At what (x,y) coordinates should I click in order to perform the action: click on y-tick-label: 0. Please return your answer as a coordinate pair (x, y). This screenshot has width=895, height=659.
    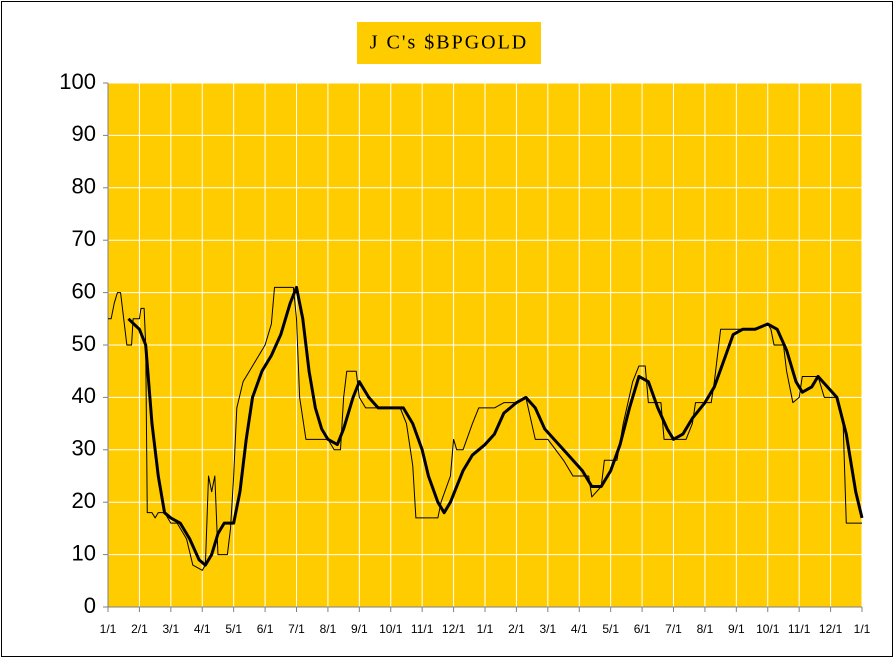
    Looking at the image, I should click on (90, 605).